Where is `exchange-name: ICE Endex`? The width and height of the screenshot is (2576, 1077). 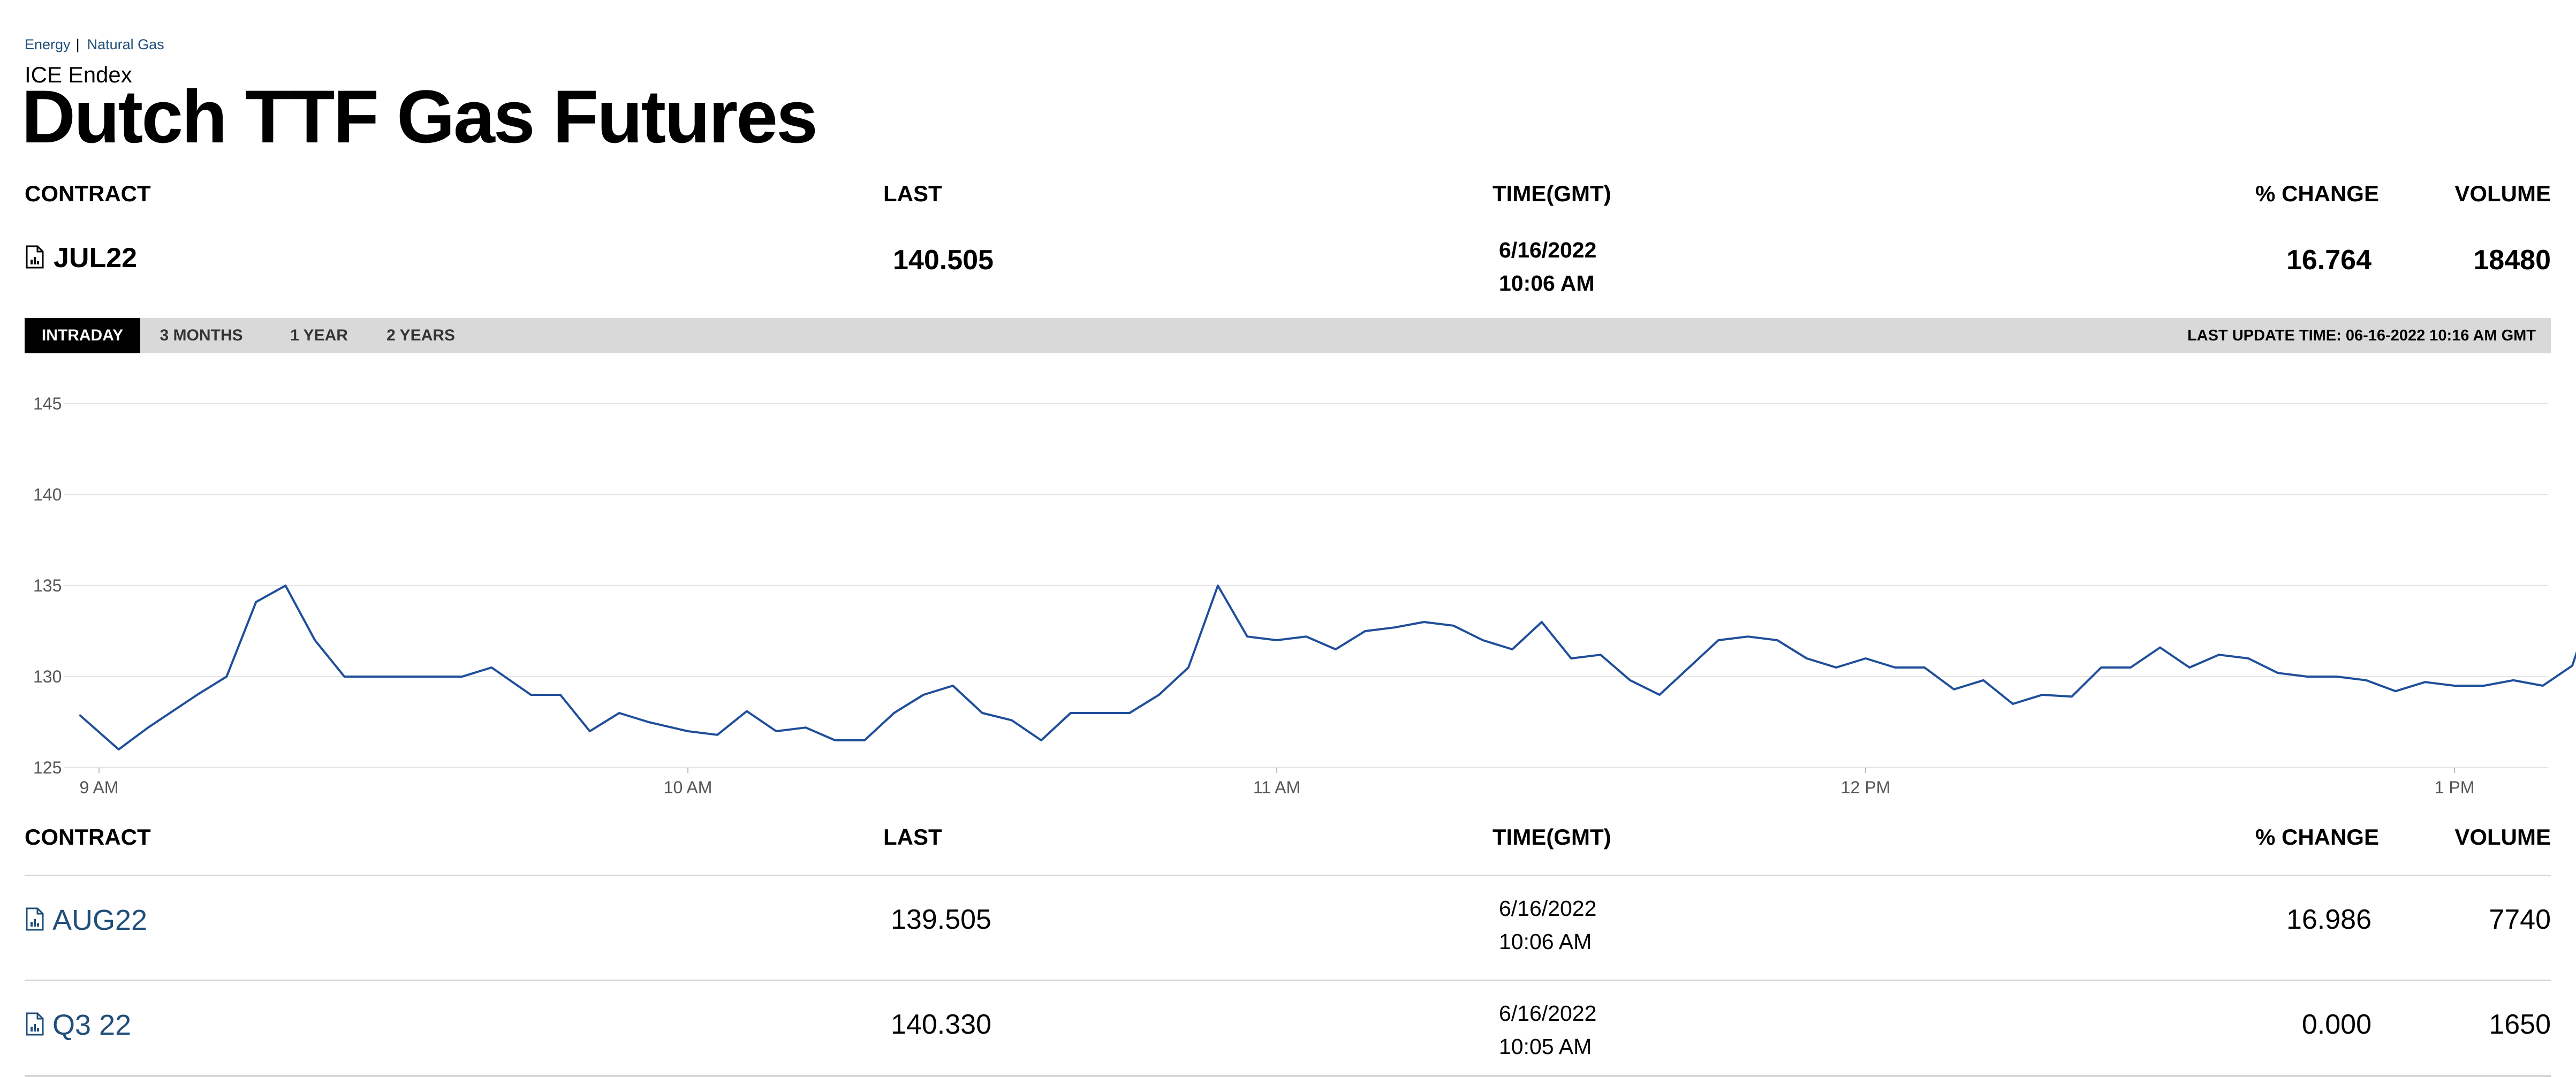 exchange-name: ICE Endex is located at coordinates (78, 75).